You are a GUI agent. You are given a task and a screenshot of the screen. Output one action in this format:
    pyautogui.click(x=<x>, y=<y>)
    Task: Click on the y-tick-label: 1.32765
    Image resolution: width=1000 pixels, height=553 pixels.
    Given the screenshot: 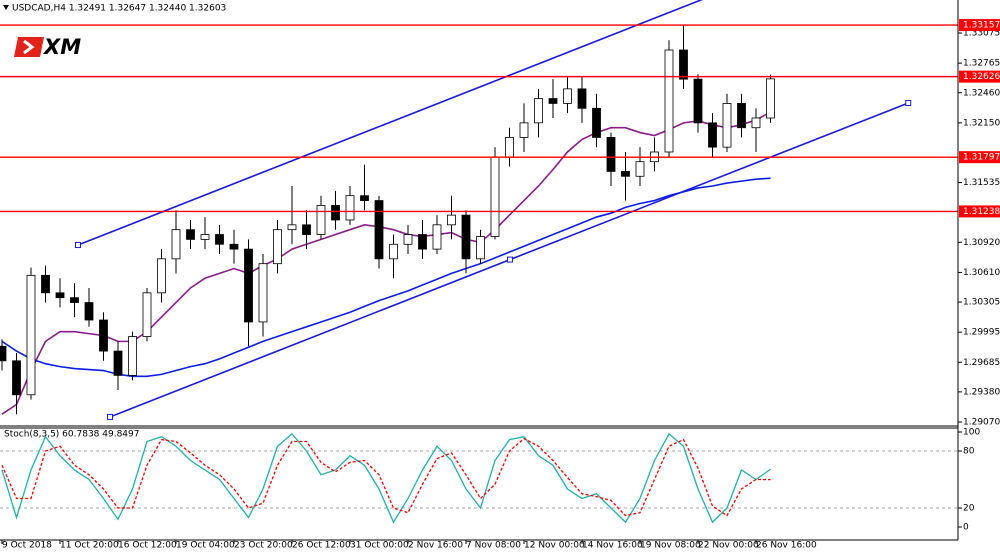 What is the action you would take?
    pyautogui.click(x=981, y=64)
    